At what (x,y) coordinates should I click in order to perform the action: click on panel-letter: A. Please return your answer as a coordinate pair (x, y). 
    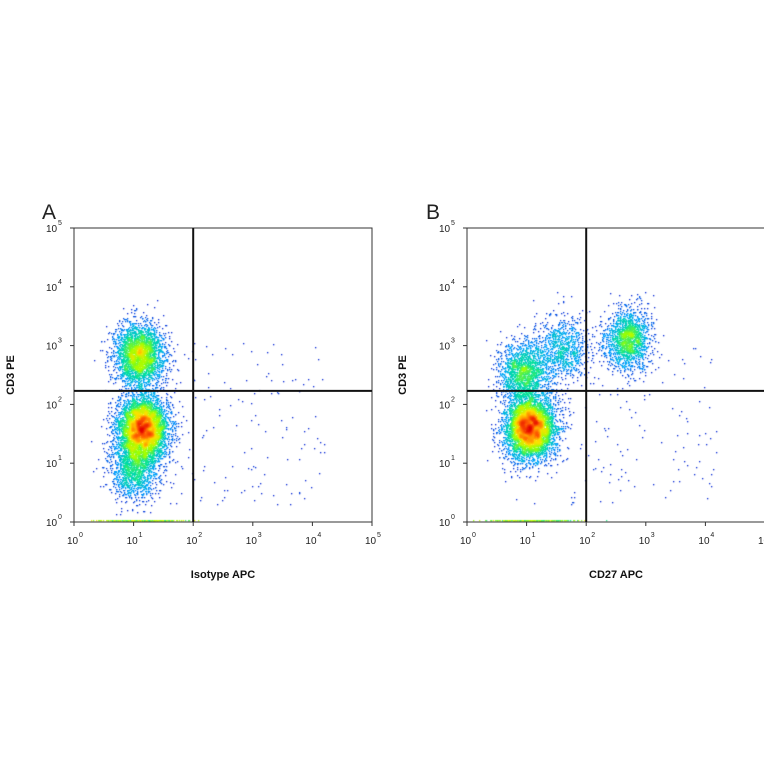
    Looking at the image, I should click on (49, 212).